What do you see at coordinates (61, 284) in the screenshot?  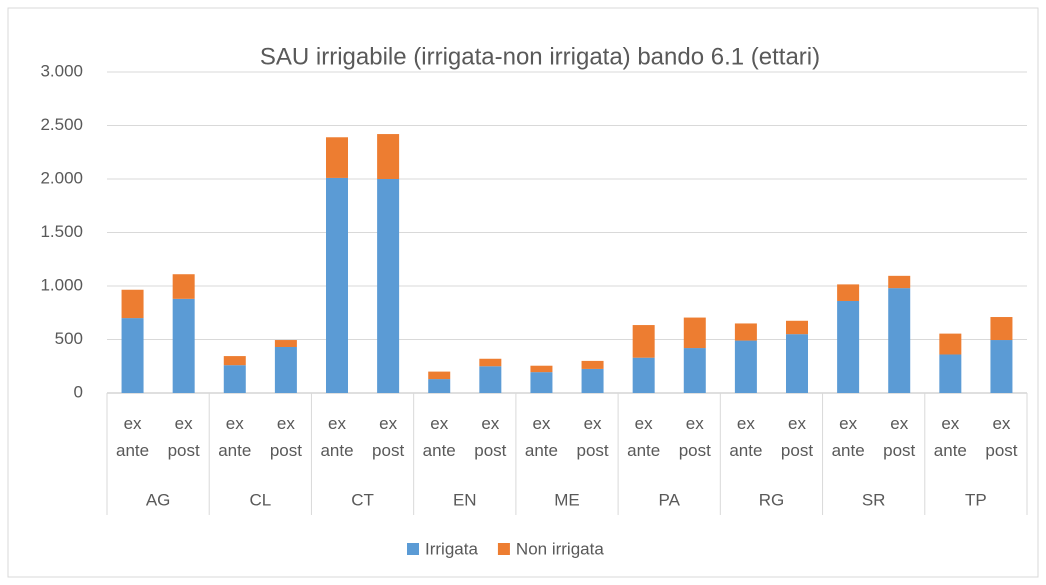 I see `y-tick-label: 1.000` at bounding box center [61, 284].